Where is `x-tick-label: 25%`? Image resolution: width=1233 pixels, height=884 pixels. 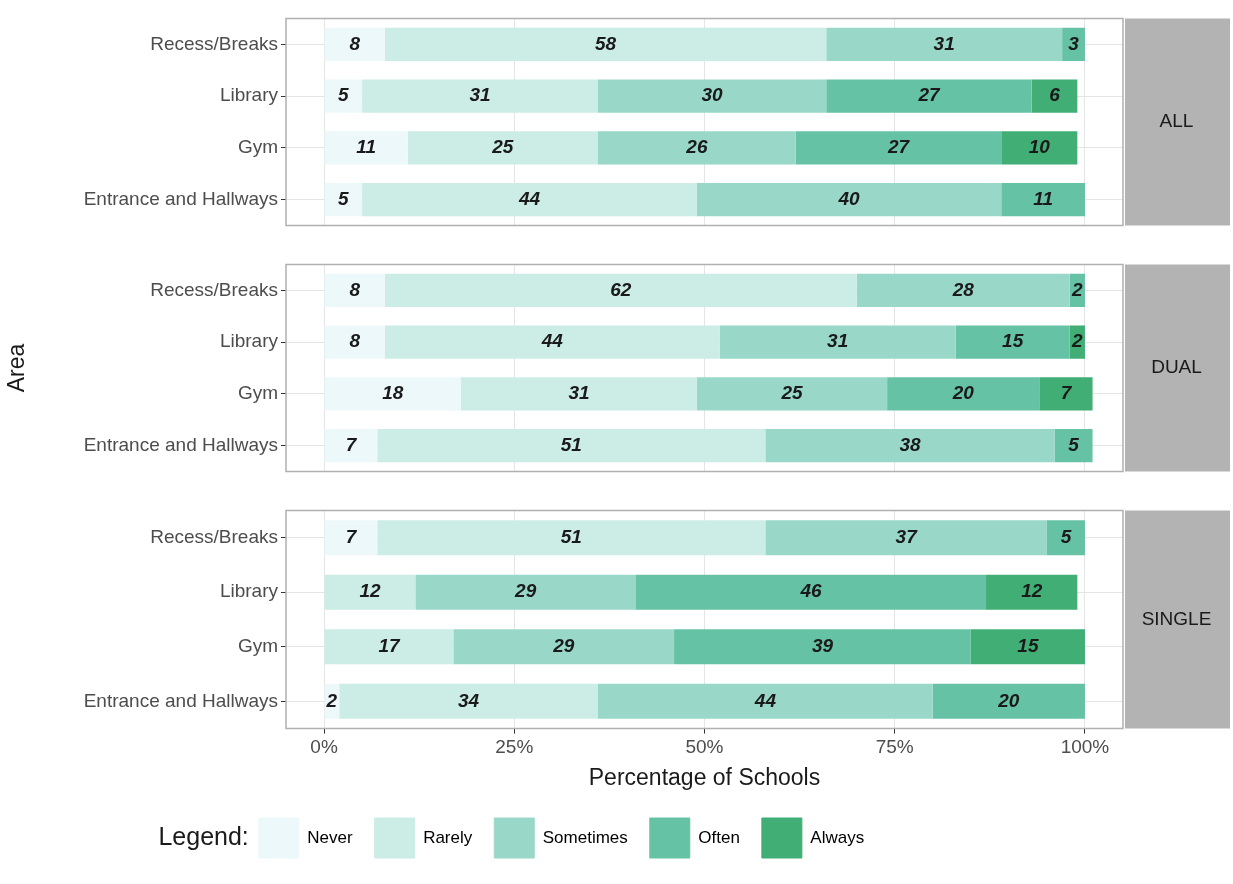
x-tick-label: 25% is located at coordinates (514, 747).